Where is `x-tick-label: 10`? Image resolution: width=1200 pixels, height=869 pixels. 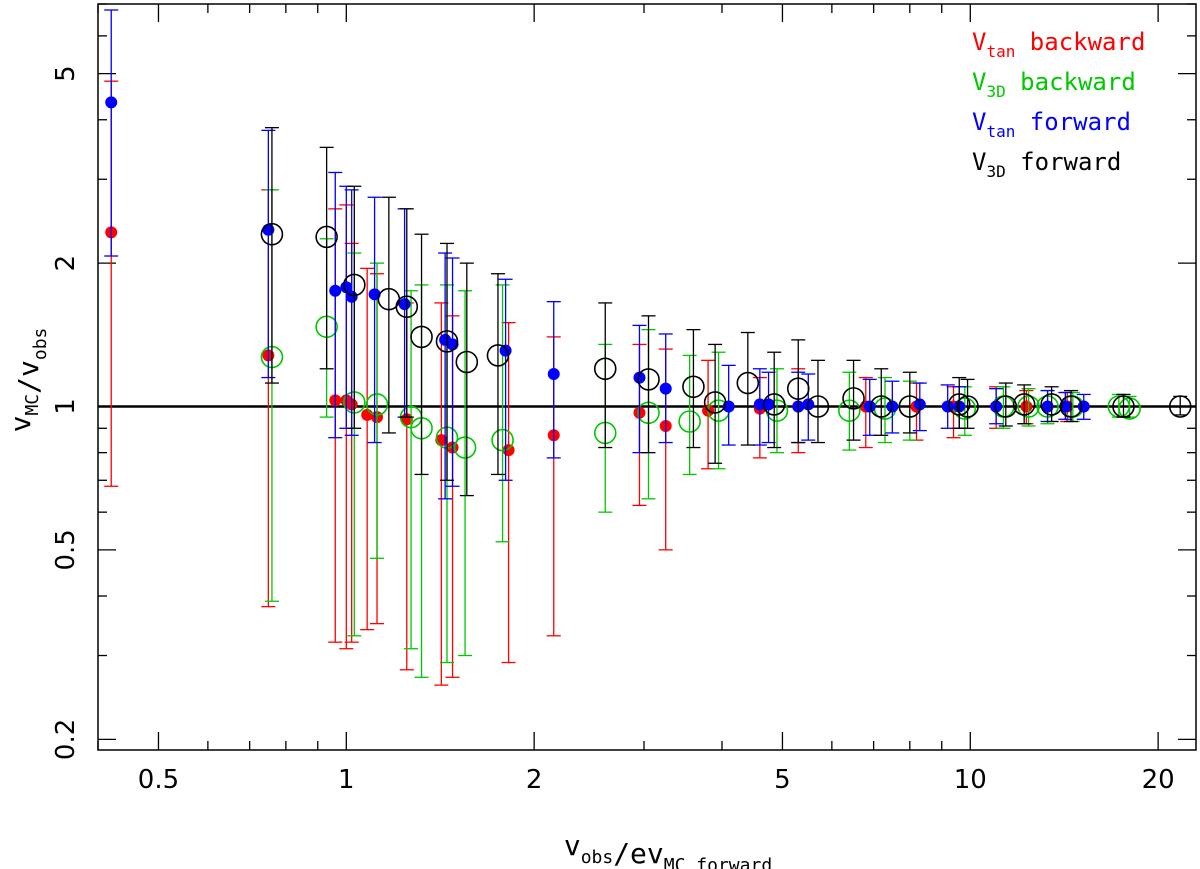
x-tick-label: 10 is located at coordinates (970, 780).